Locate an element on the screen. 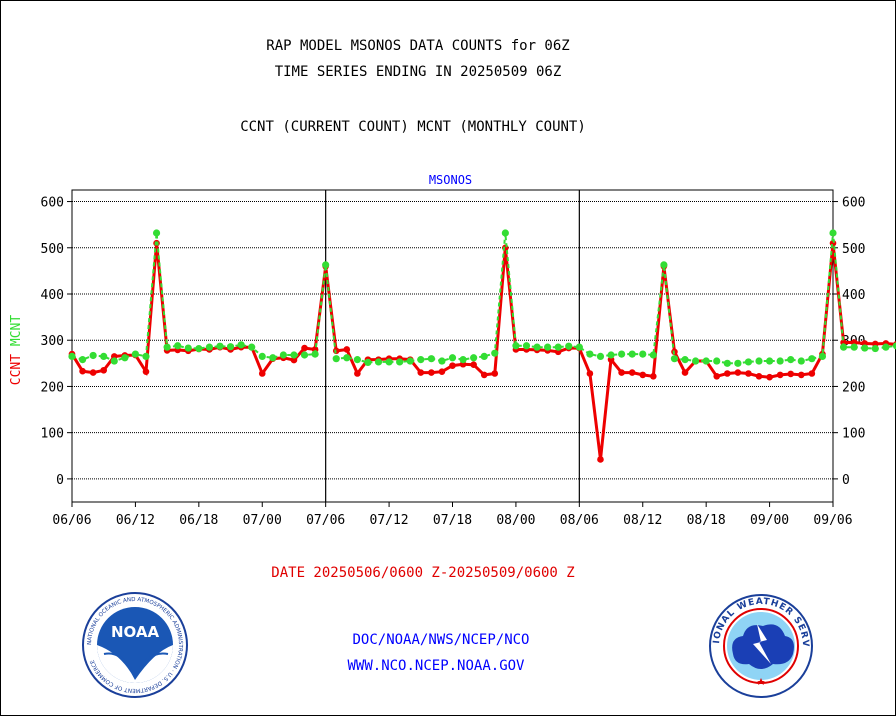  y-tick-label: 300 is located at coordinates (52, 341).